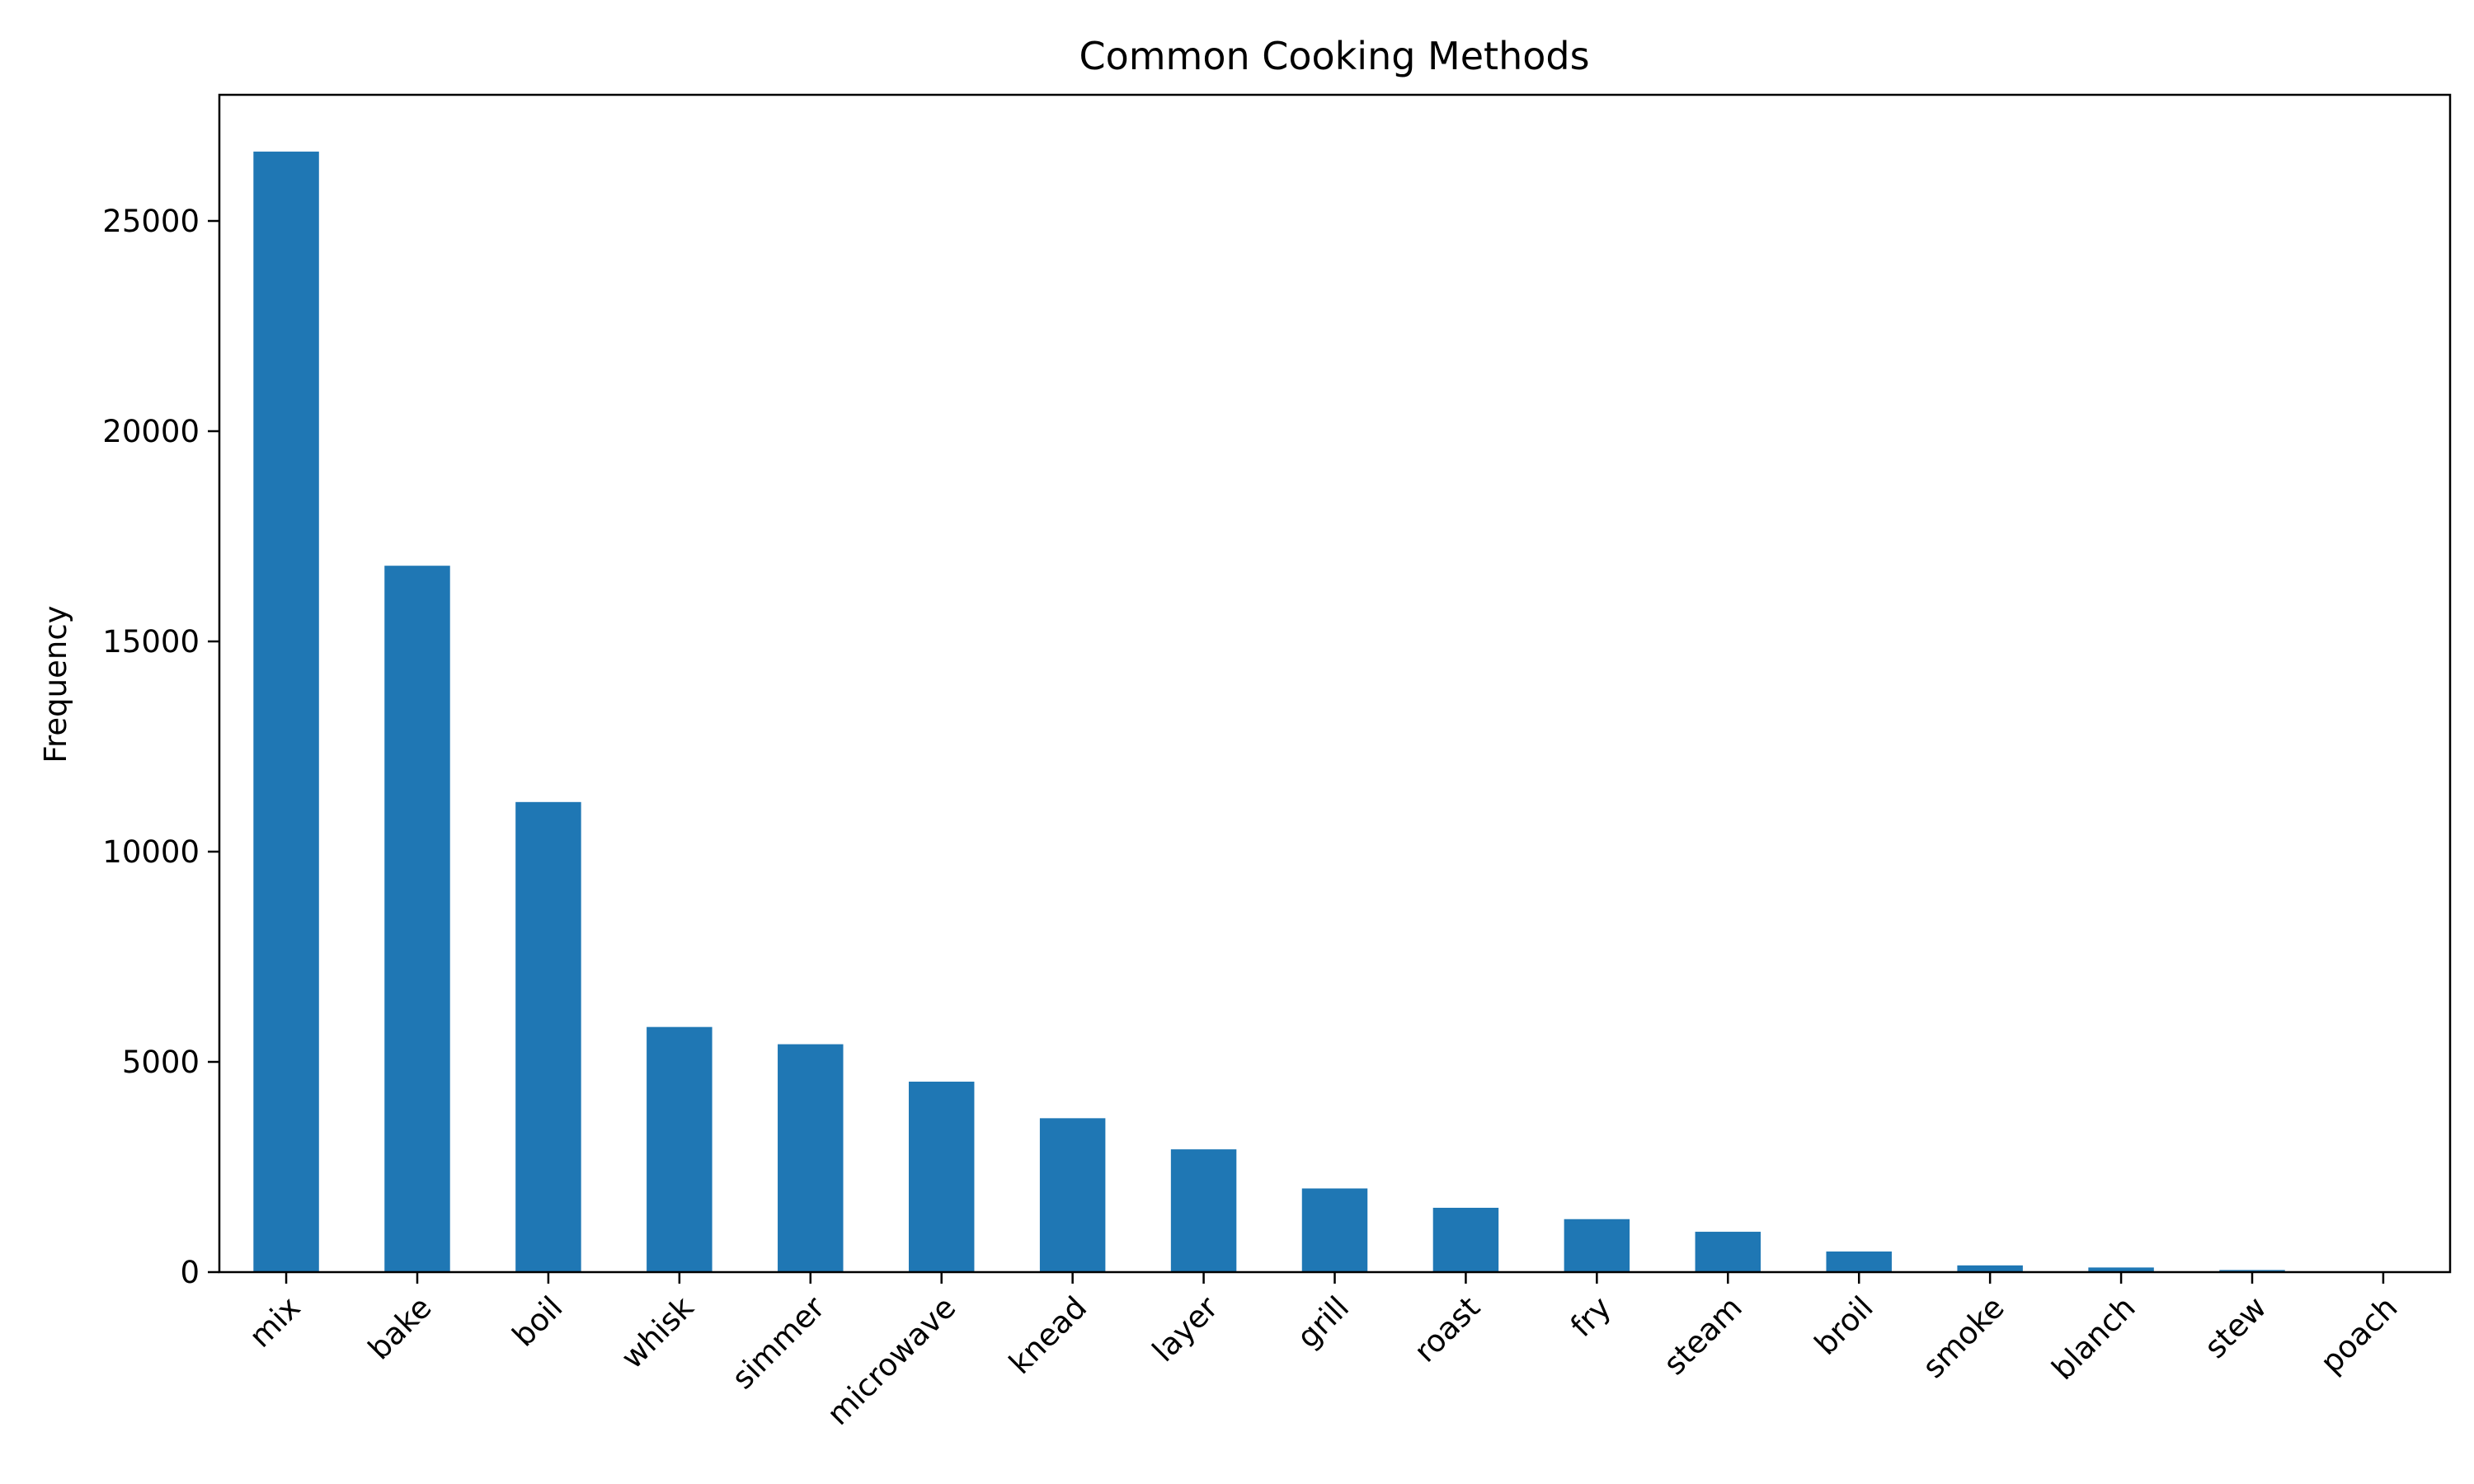  What do you see at coordinates (151, 642) in the screenshot?
I see `y-tick-label: 15000` at bounding box center [151, 642].